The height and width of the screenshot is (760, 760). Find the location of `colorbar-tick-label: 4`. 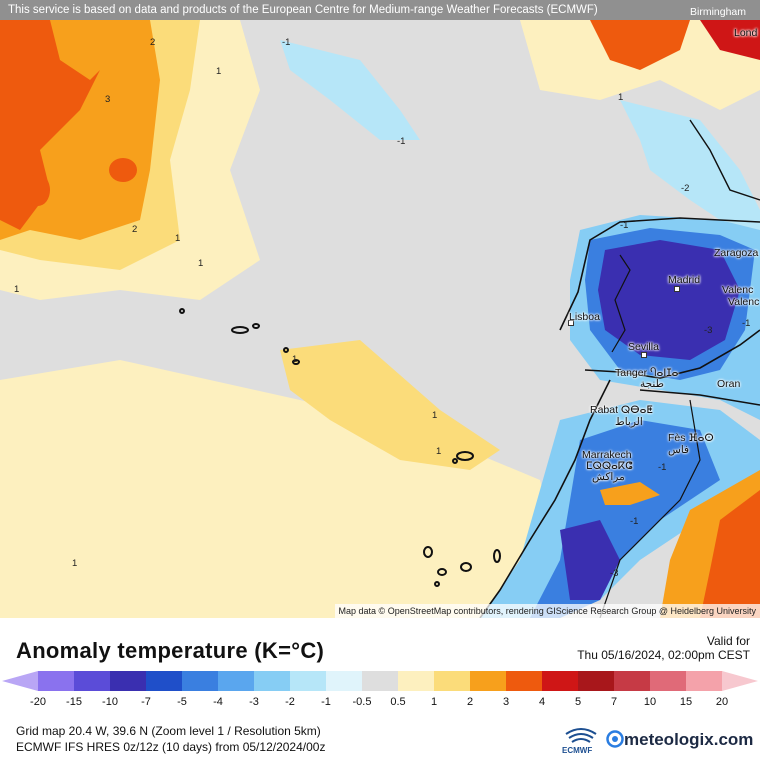

colorbar-tick-label: 4 is located at coordinates (542, 702).